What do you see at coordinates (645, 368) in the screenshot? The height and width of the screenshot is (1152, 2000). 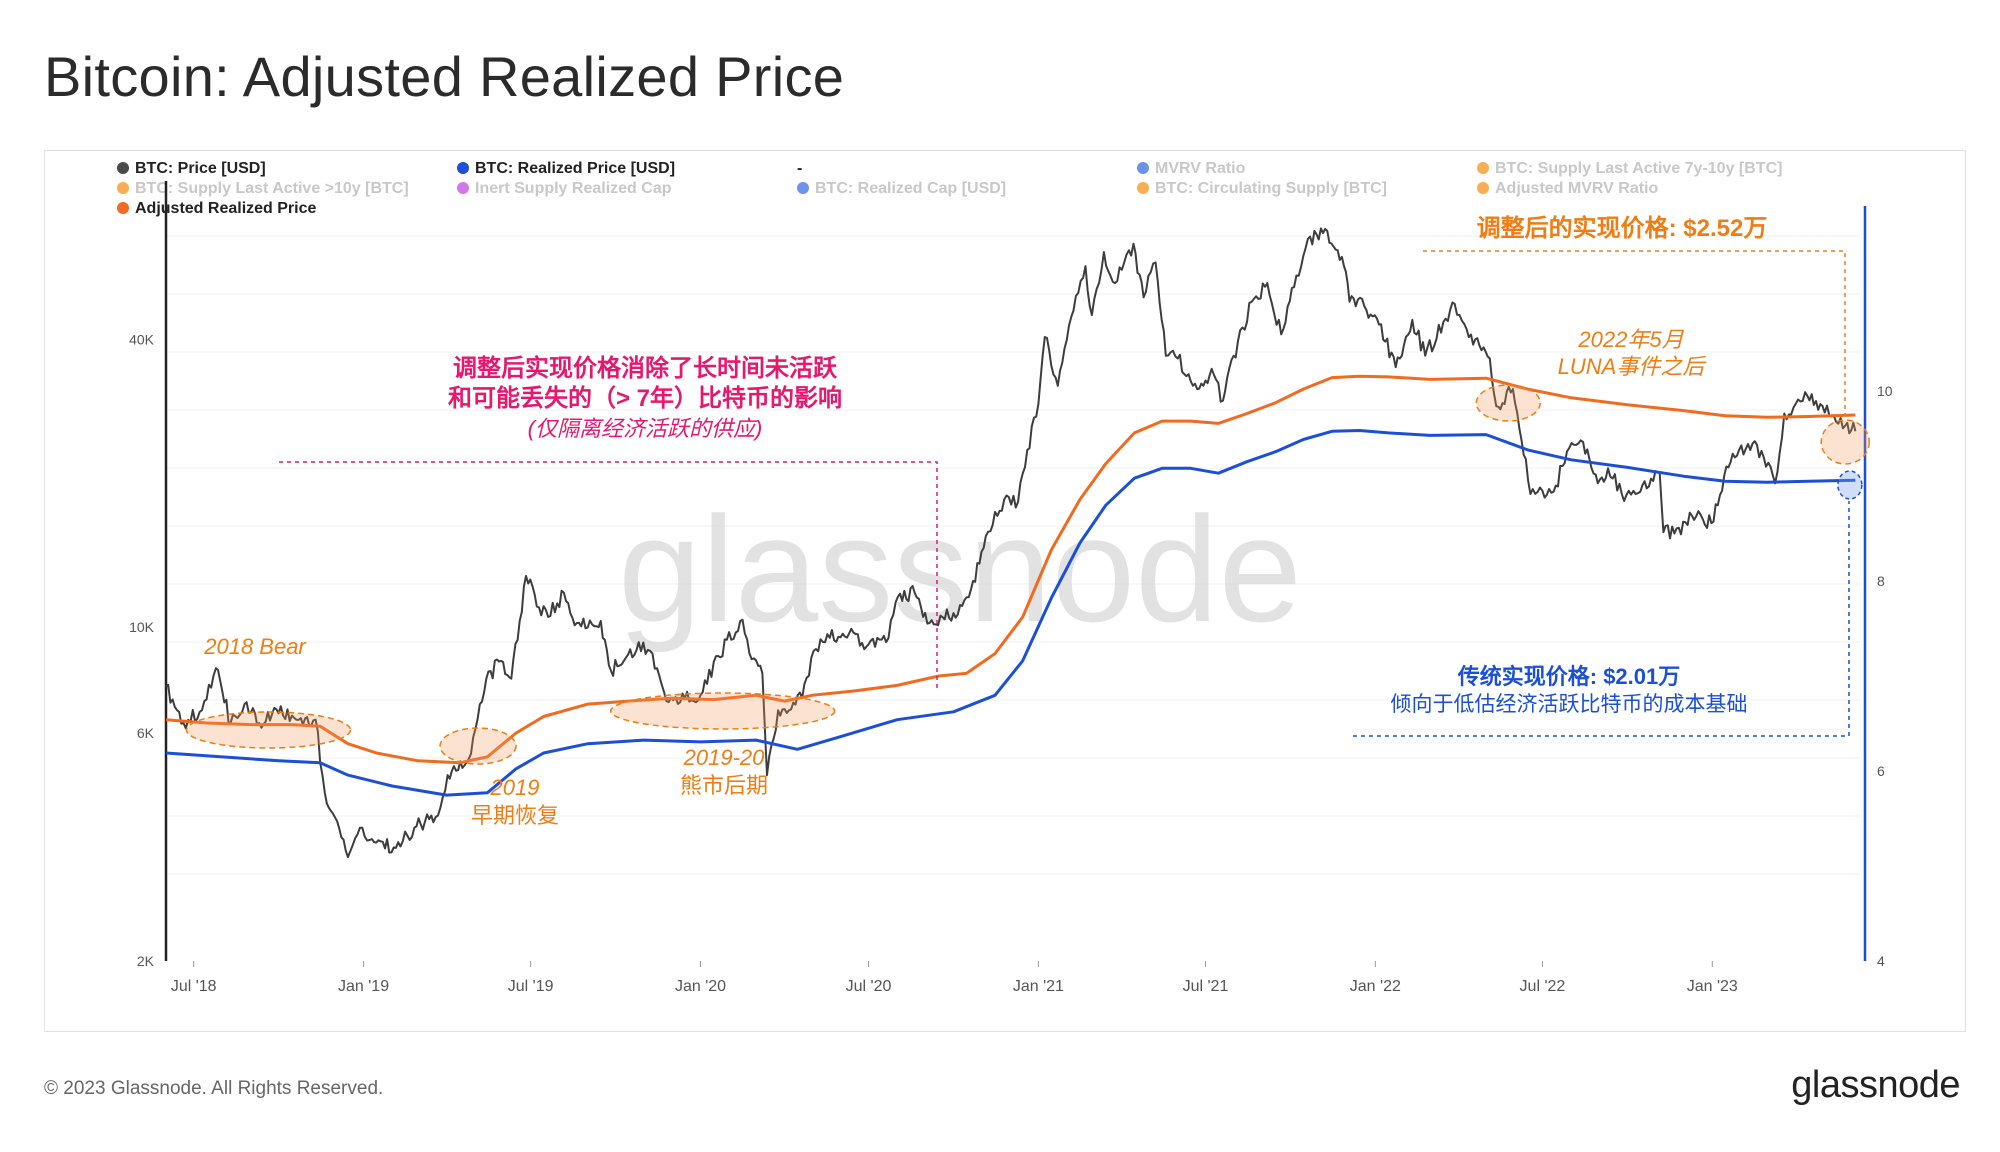 I see `annotation-main-line1: 调整后实现价格消除了长时间未活跃` at bounding box center [645, 368].